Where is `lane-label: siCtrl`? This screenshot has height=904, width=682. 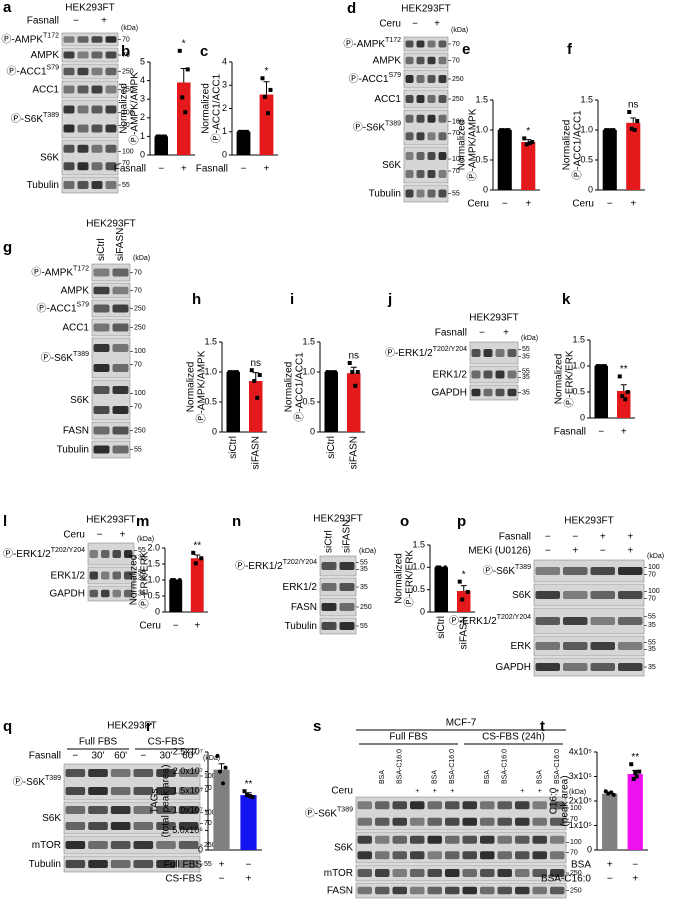 lane-label: siCtrl is located at coordinates (329, 541).